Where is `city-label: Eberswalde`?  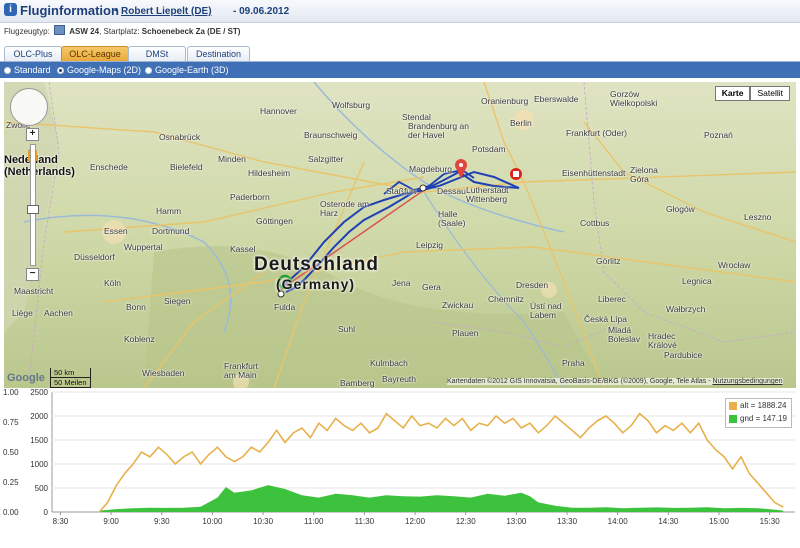 city-label: Eberswalde is located at coordinates (556, 99).